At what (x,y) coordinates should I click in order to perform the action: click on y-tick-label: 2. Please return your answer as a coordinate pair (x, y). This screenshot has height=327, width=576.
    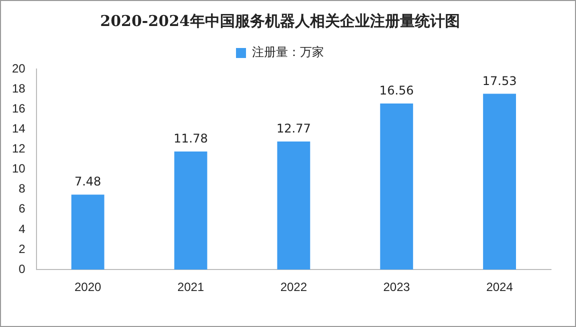
    Looking at the image, I should click on (22, 249).